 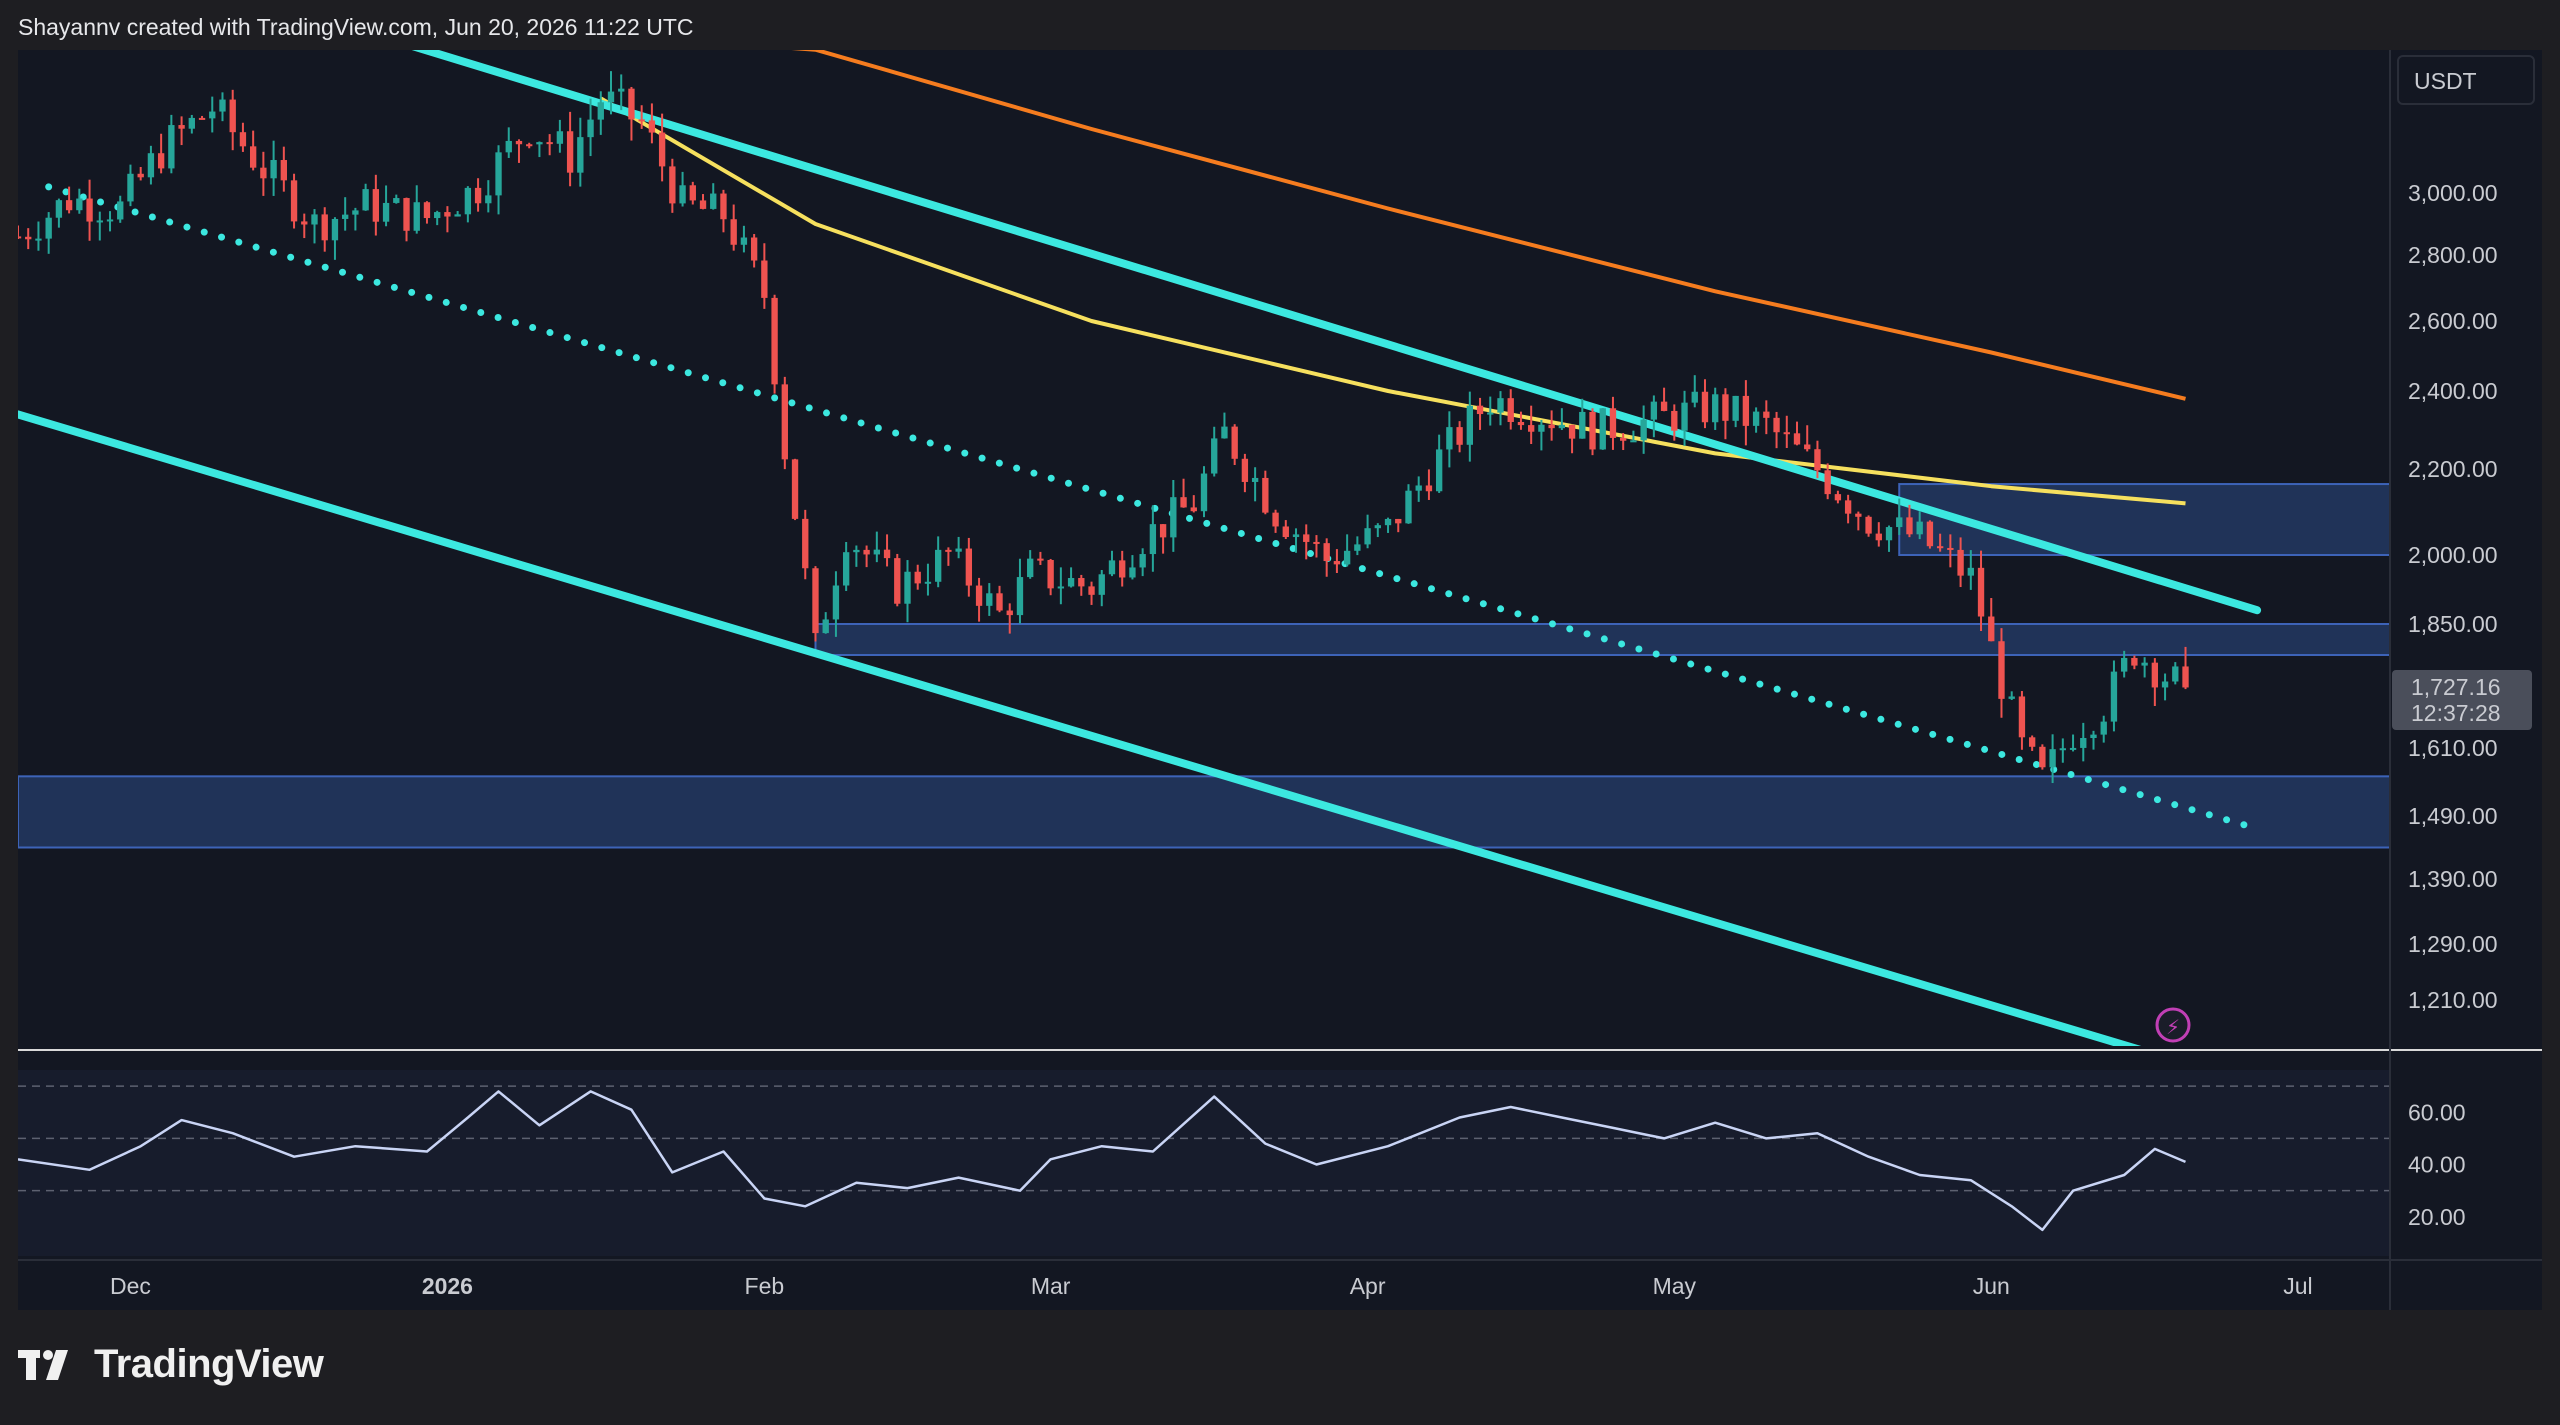 What do you see at coordinates (2456, 687) in the screenshot?
I see `last-price-label: 1,727.16` at bounding box center [2456, 687].